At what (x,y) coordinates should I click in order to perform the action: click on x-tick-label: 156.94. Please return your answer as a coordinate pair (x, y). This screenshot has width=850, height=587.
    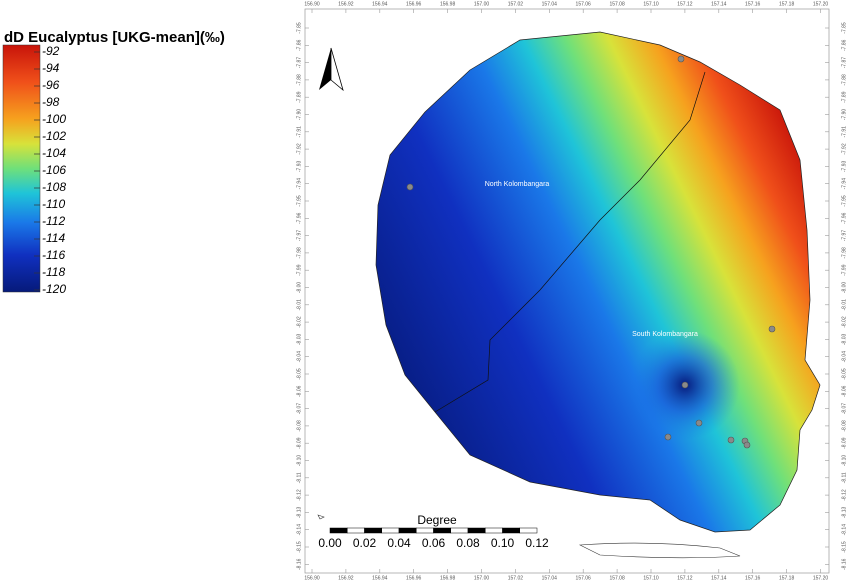
    Looking at the image, I should click on (380, 4).